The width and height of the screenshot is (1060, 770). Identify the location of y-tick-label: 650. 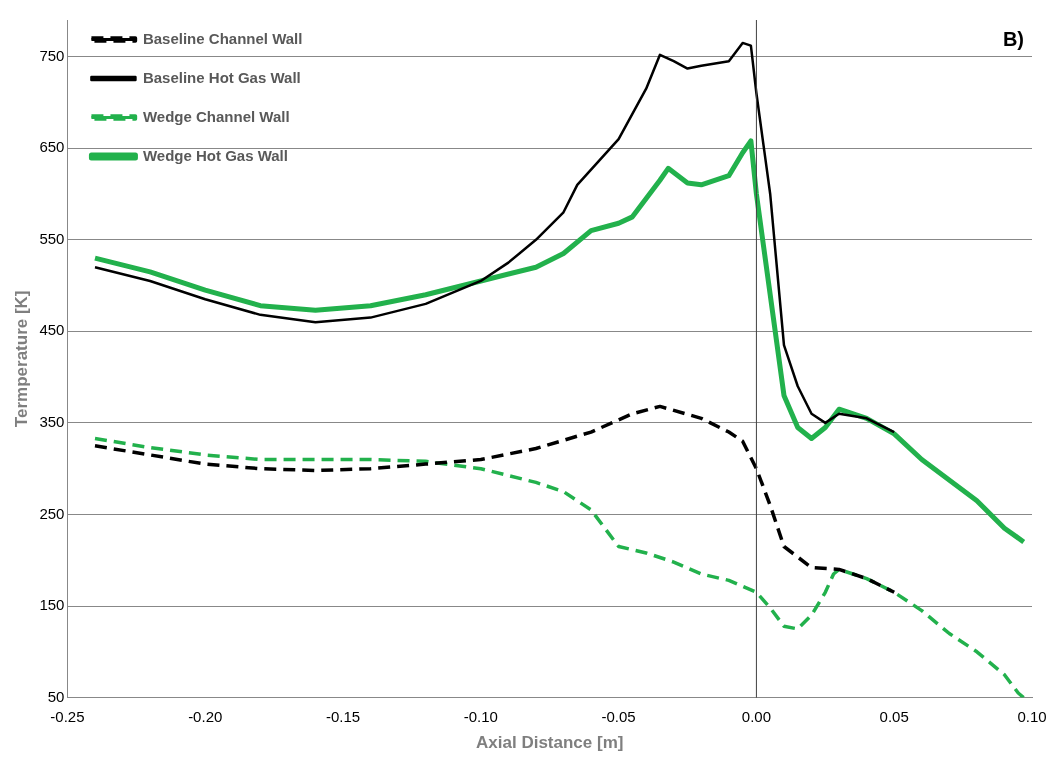
(52, 147).